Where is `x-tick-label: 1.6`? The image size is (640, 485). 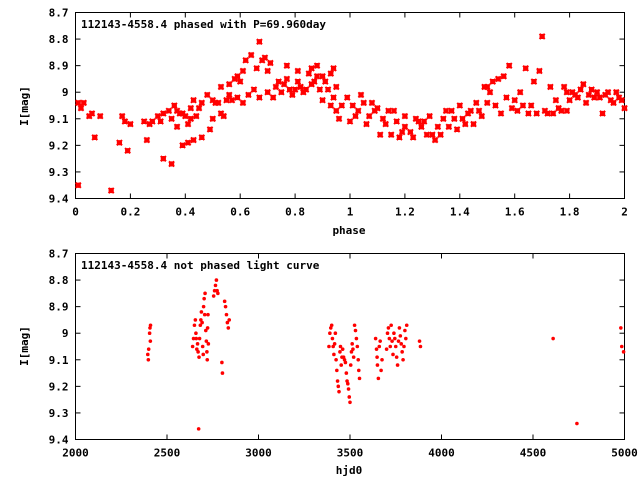 x-tick-label: 1.6 is located at coordinates (515, 212).